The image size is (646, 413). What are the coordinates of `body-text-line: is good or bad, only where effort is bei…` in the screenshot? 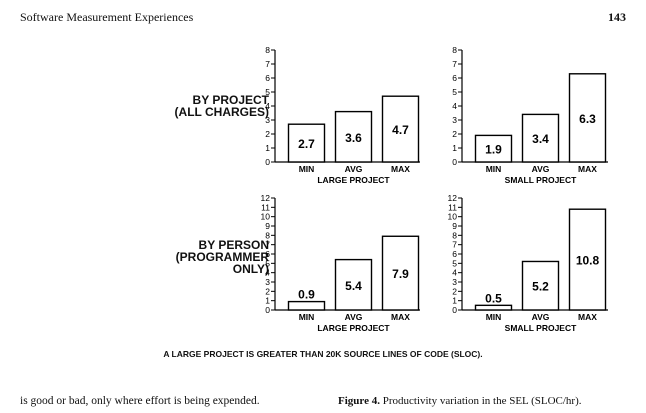 It's located at (140, 401).